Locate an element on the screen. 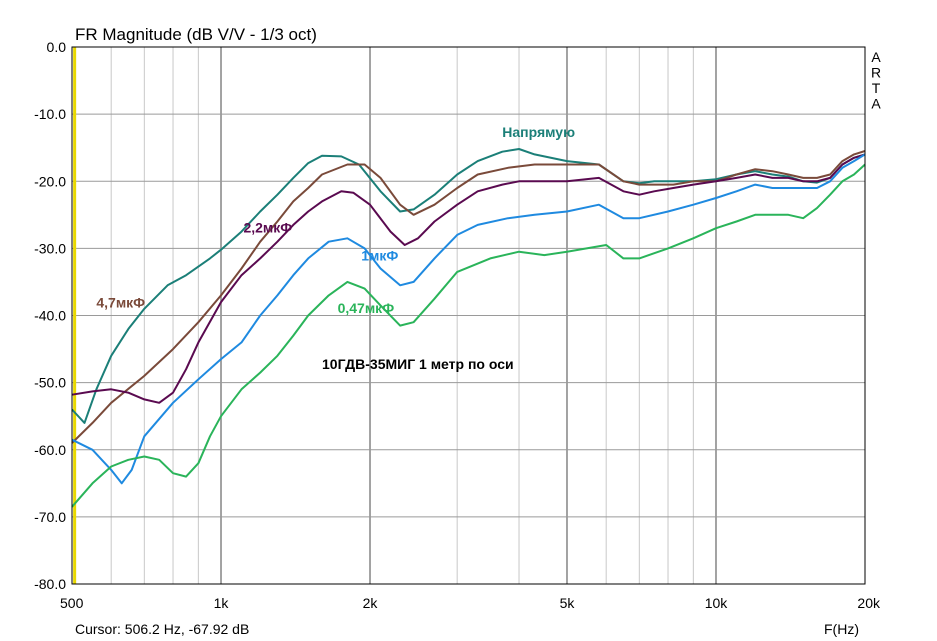 The width and height of the screenshot is (937, 641). cursor-readout: Cursor: 506.2 Hz, -67.92 dB is located at coordinates (162, 629).